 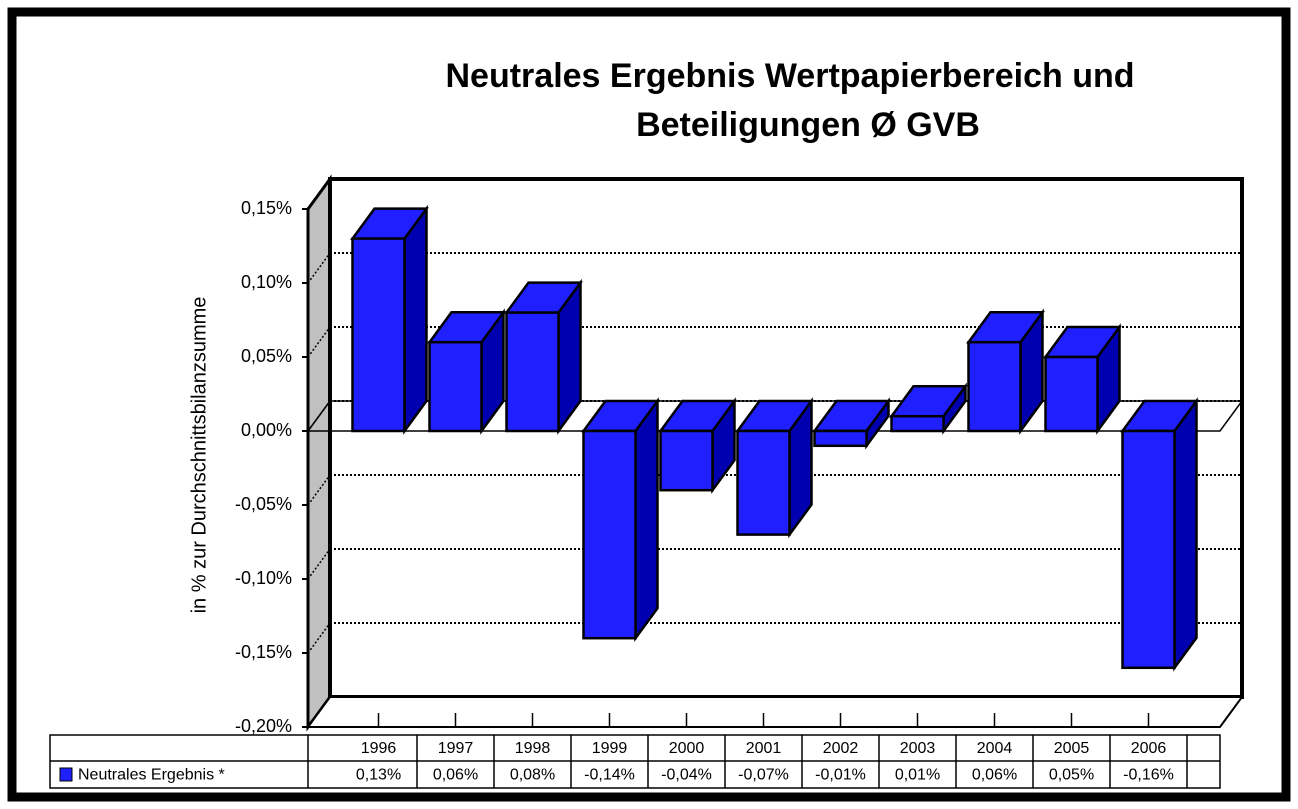 I want to click on chart-title: Neutrales Ergebnis Wertpapierbereich und, so click(x=790, y=76).